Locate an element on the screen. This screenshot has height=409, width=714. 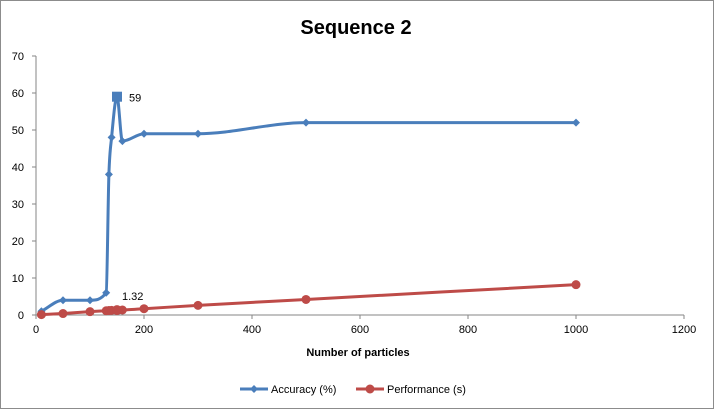
x-tick-label: 800 is located at coordinates (468, 330).